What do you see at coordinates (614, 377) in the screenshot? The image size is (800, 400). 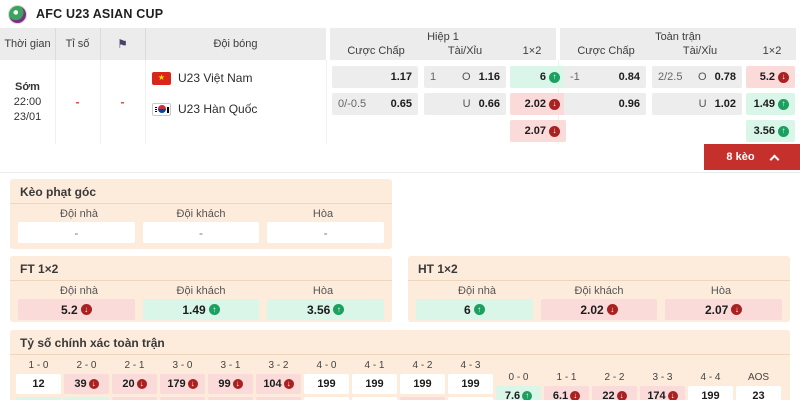 I see `score-label: 2 - 2` at bounding box center [614, 377].